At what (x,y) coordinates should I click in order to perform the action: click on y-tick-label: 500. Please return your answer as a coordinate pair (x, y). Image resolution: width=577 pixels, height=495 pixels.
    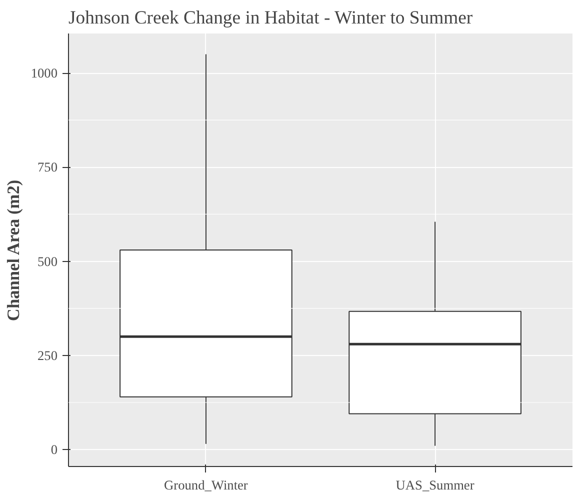
    Looking at the image, I should click on (48, 261).